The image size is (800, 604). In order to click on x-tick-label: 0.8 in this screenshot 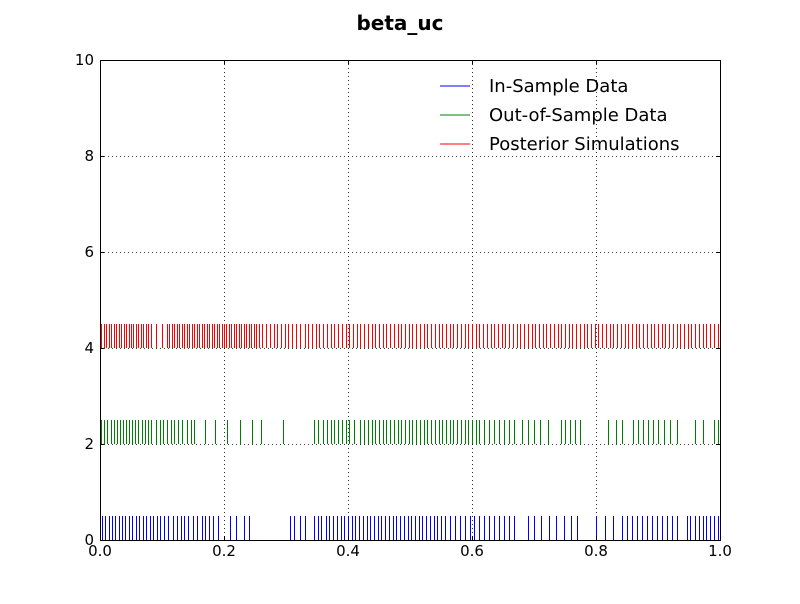, I will do `click(596, 551)`.